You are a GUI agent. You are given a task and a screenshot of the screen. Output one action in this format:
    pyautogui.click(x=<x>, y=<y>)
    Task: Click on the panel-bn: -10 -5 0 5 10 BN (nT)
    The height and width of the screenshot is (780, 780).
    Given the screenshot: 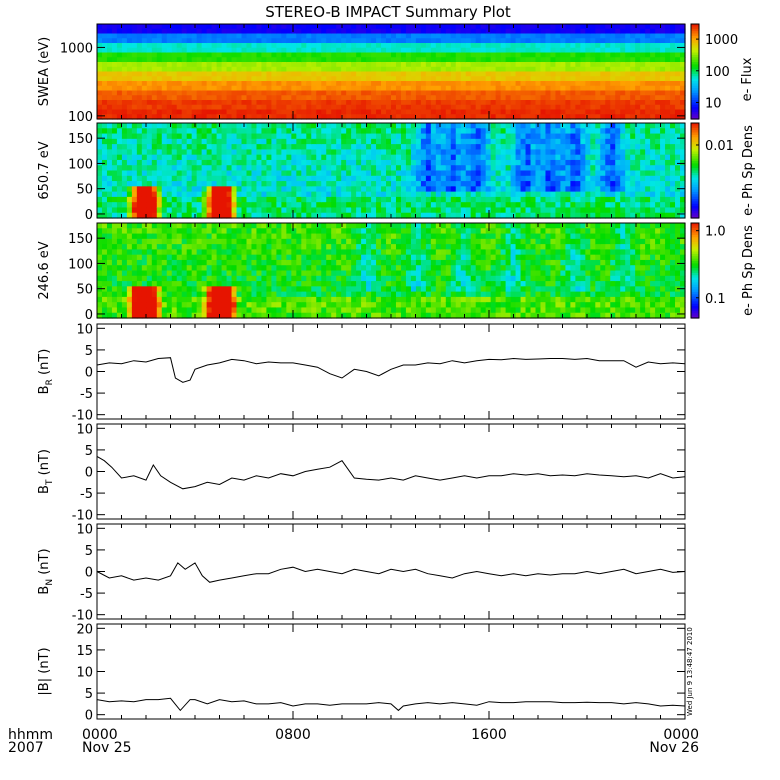 What is the action you would take?
    pyautogui.click(x=361, y=573)
    